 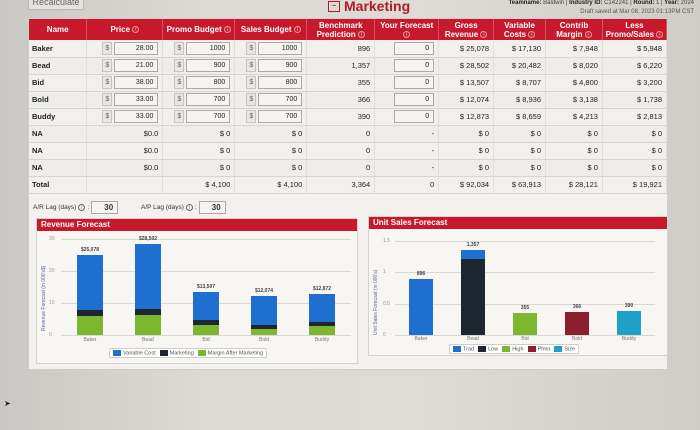 I want to click on contrib-margin-cell: $ 4,800, so click(x=574, y=83).